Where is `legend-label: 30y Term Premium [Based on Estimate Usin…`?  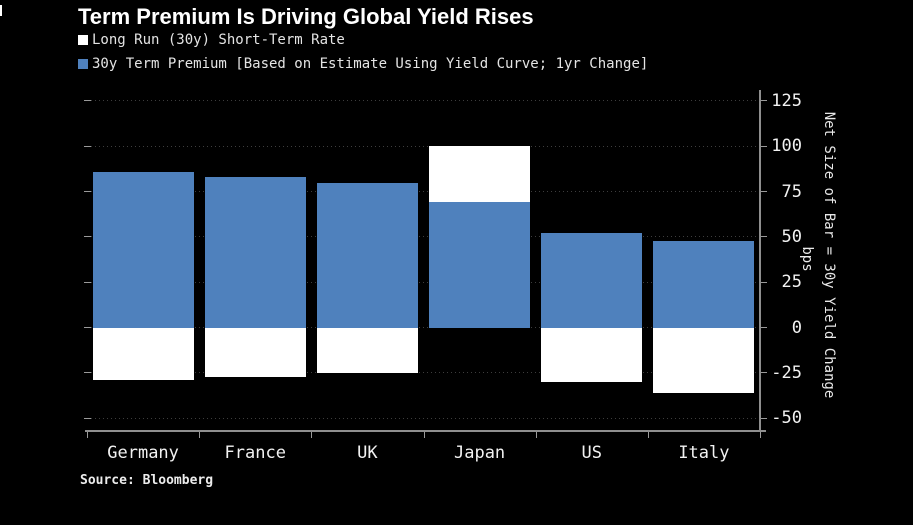
legend-label: 30y Term Premium [Based on Estimate Usin… is located at coordinates (370, 64).